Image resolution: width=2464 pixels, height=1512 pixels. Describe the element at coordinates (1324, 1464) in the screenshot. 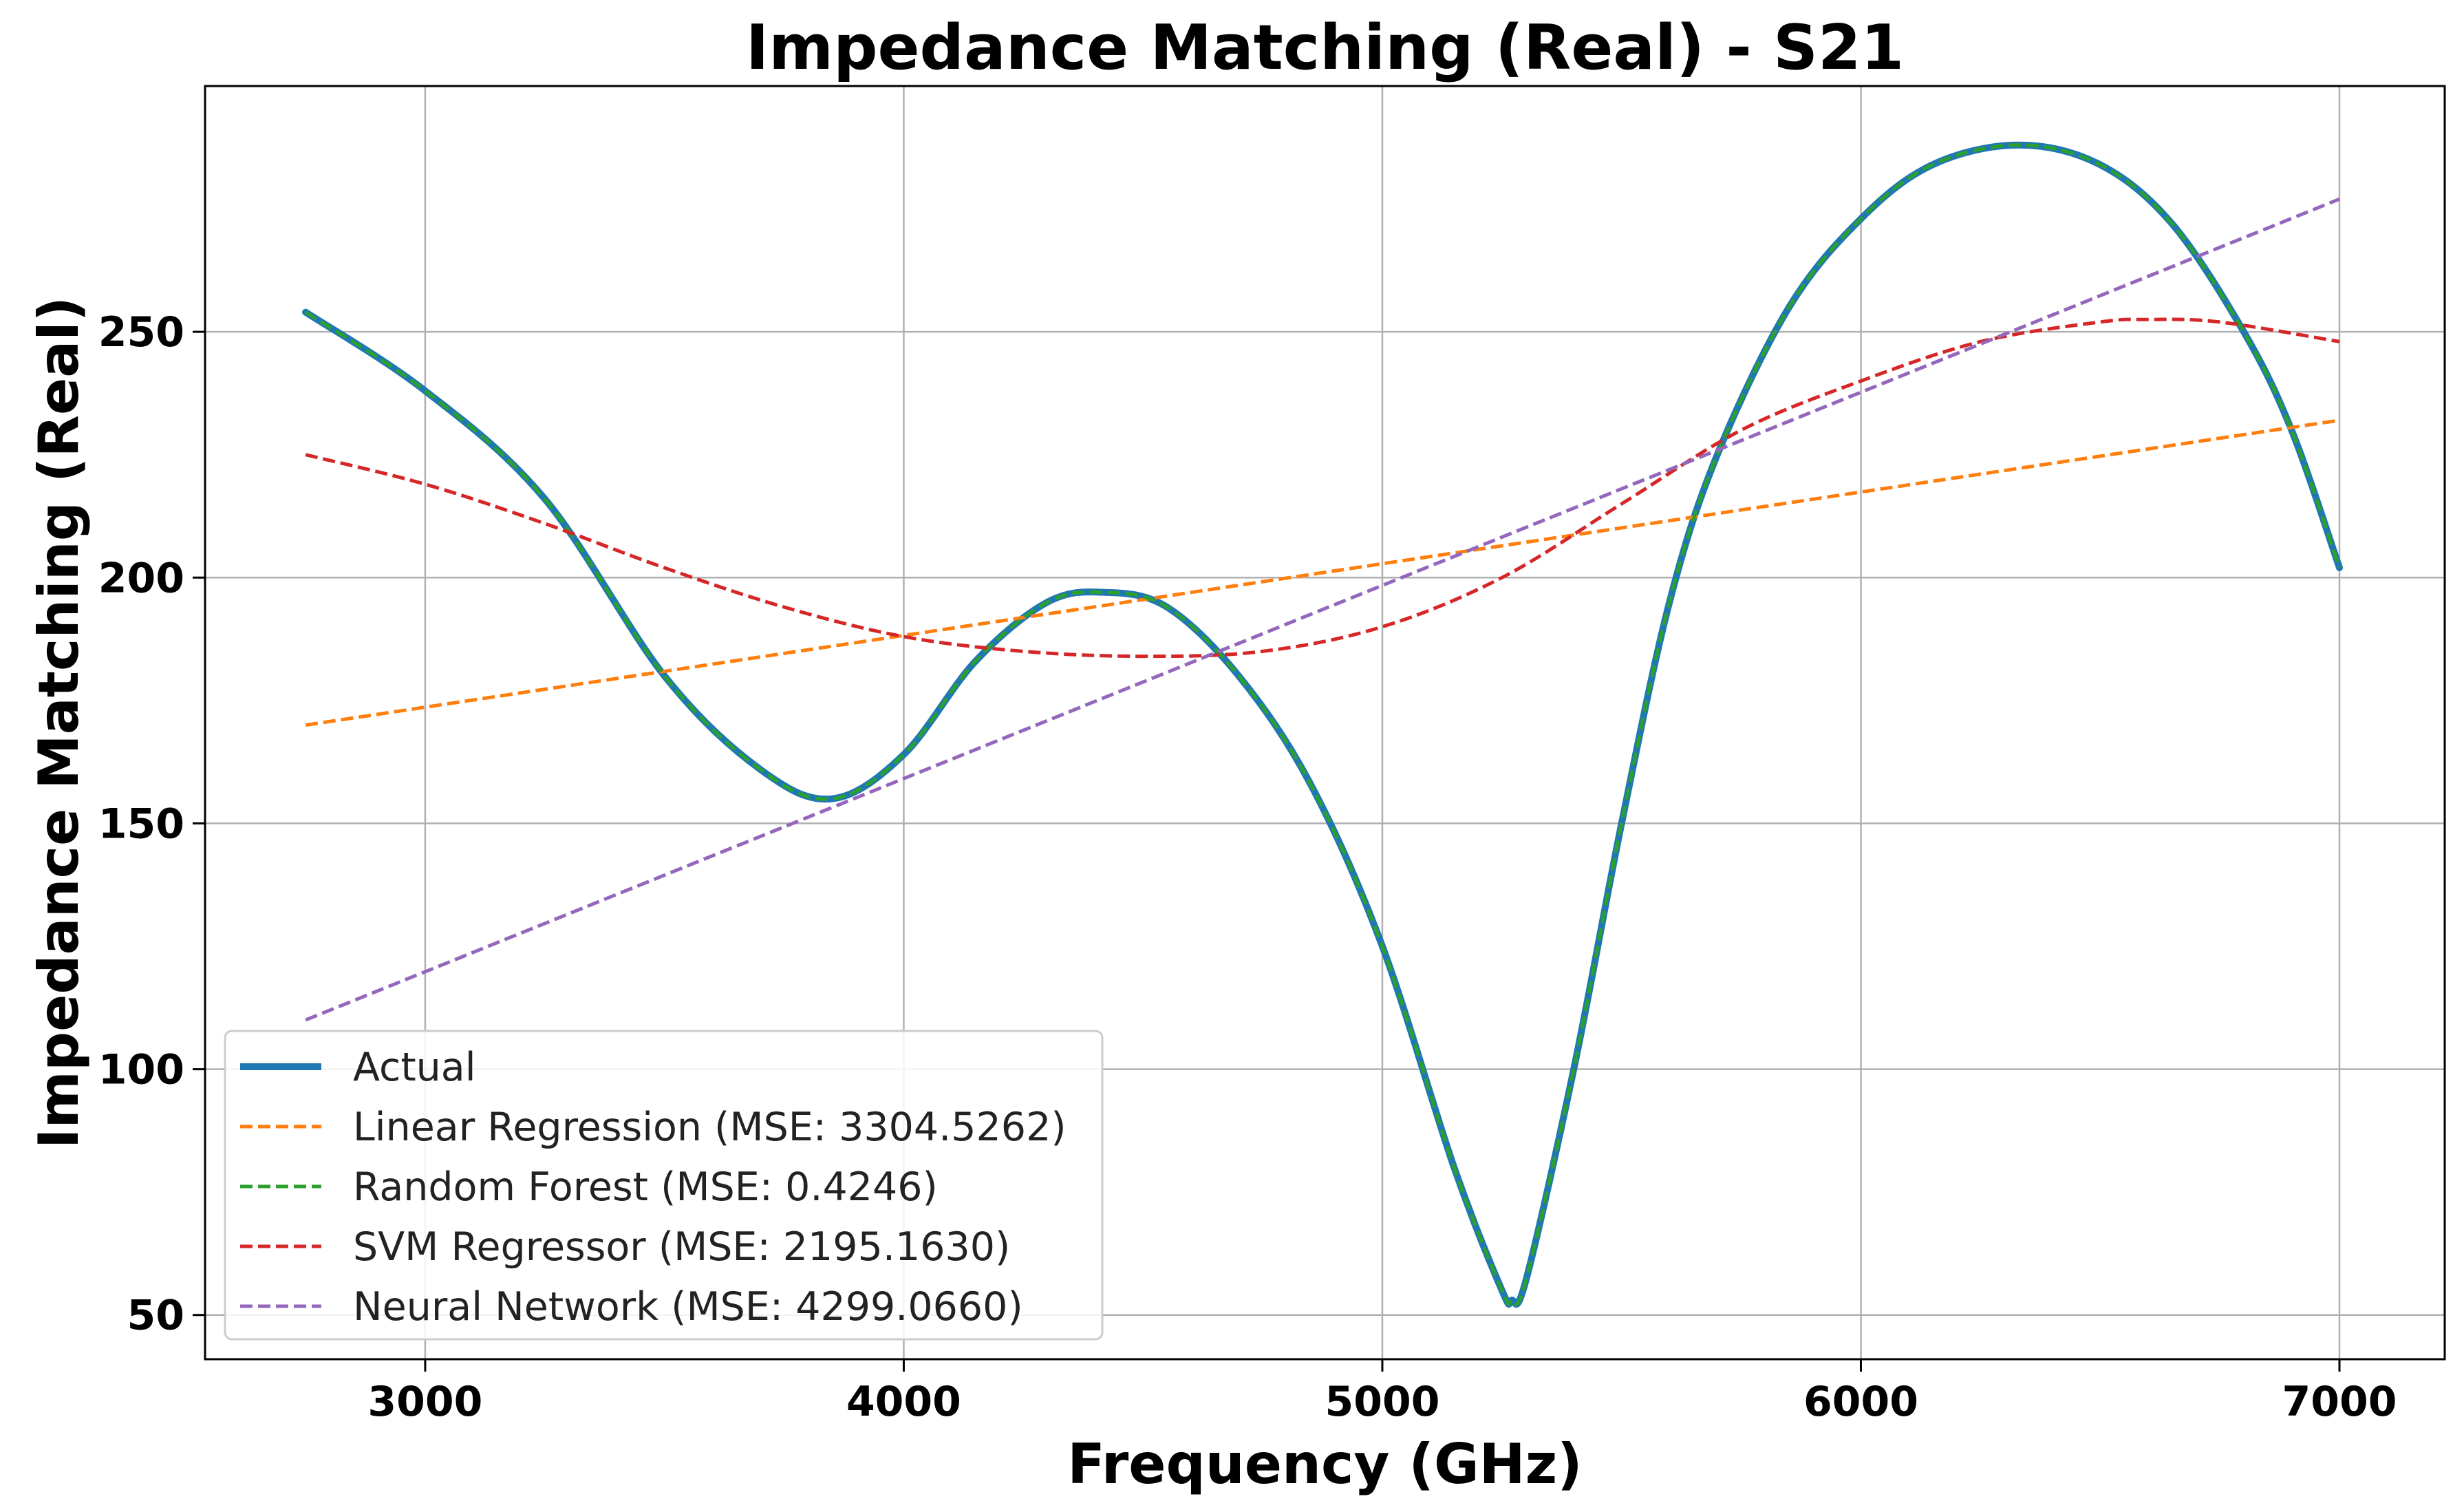

I see `x-axis-label: Frequency (GHz)` at that location.